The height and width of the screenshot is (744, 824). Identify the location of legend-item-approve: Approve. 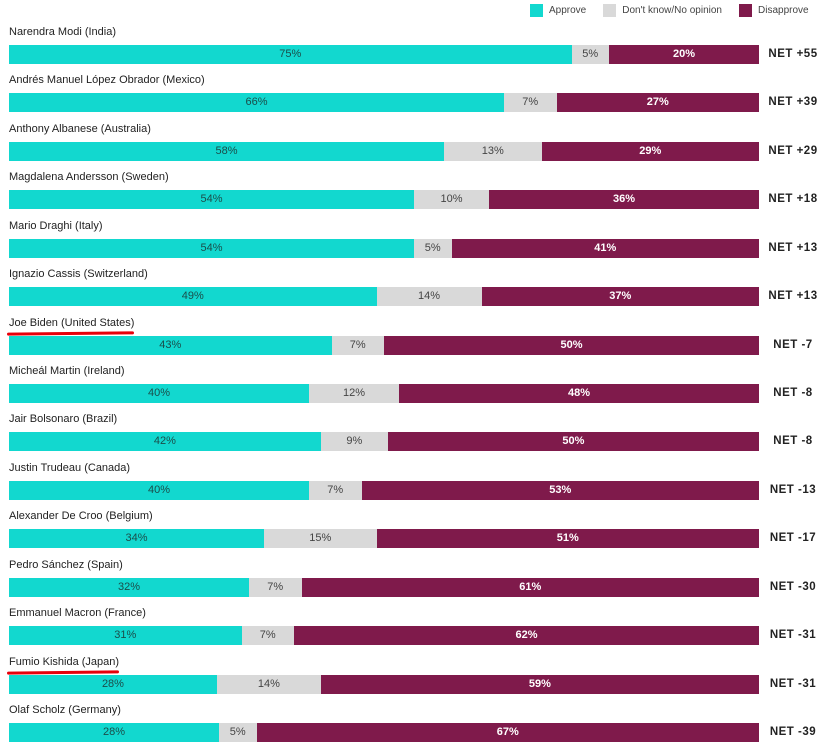
(558, 10).